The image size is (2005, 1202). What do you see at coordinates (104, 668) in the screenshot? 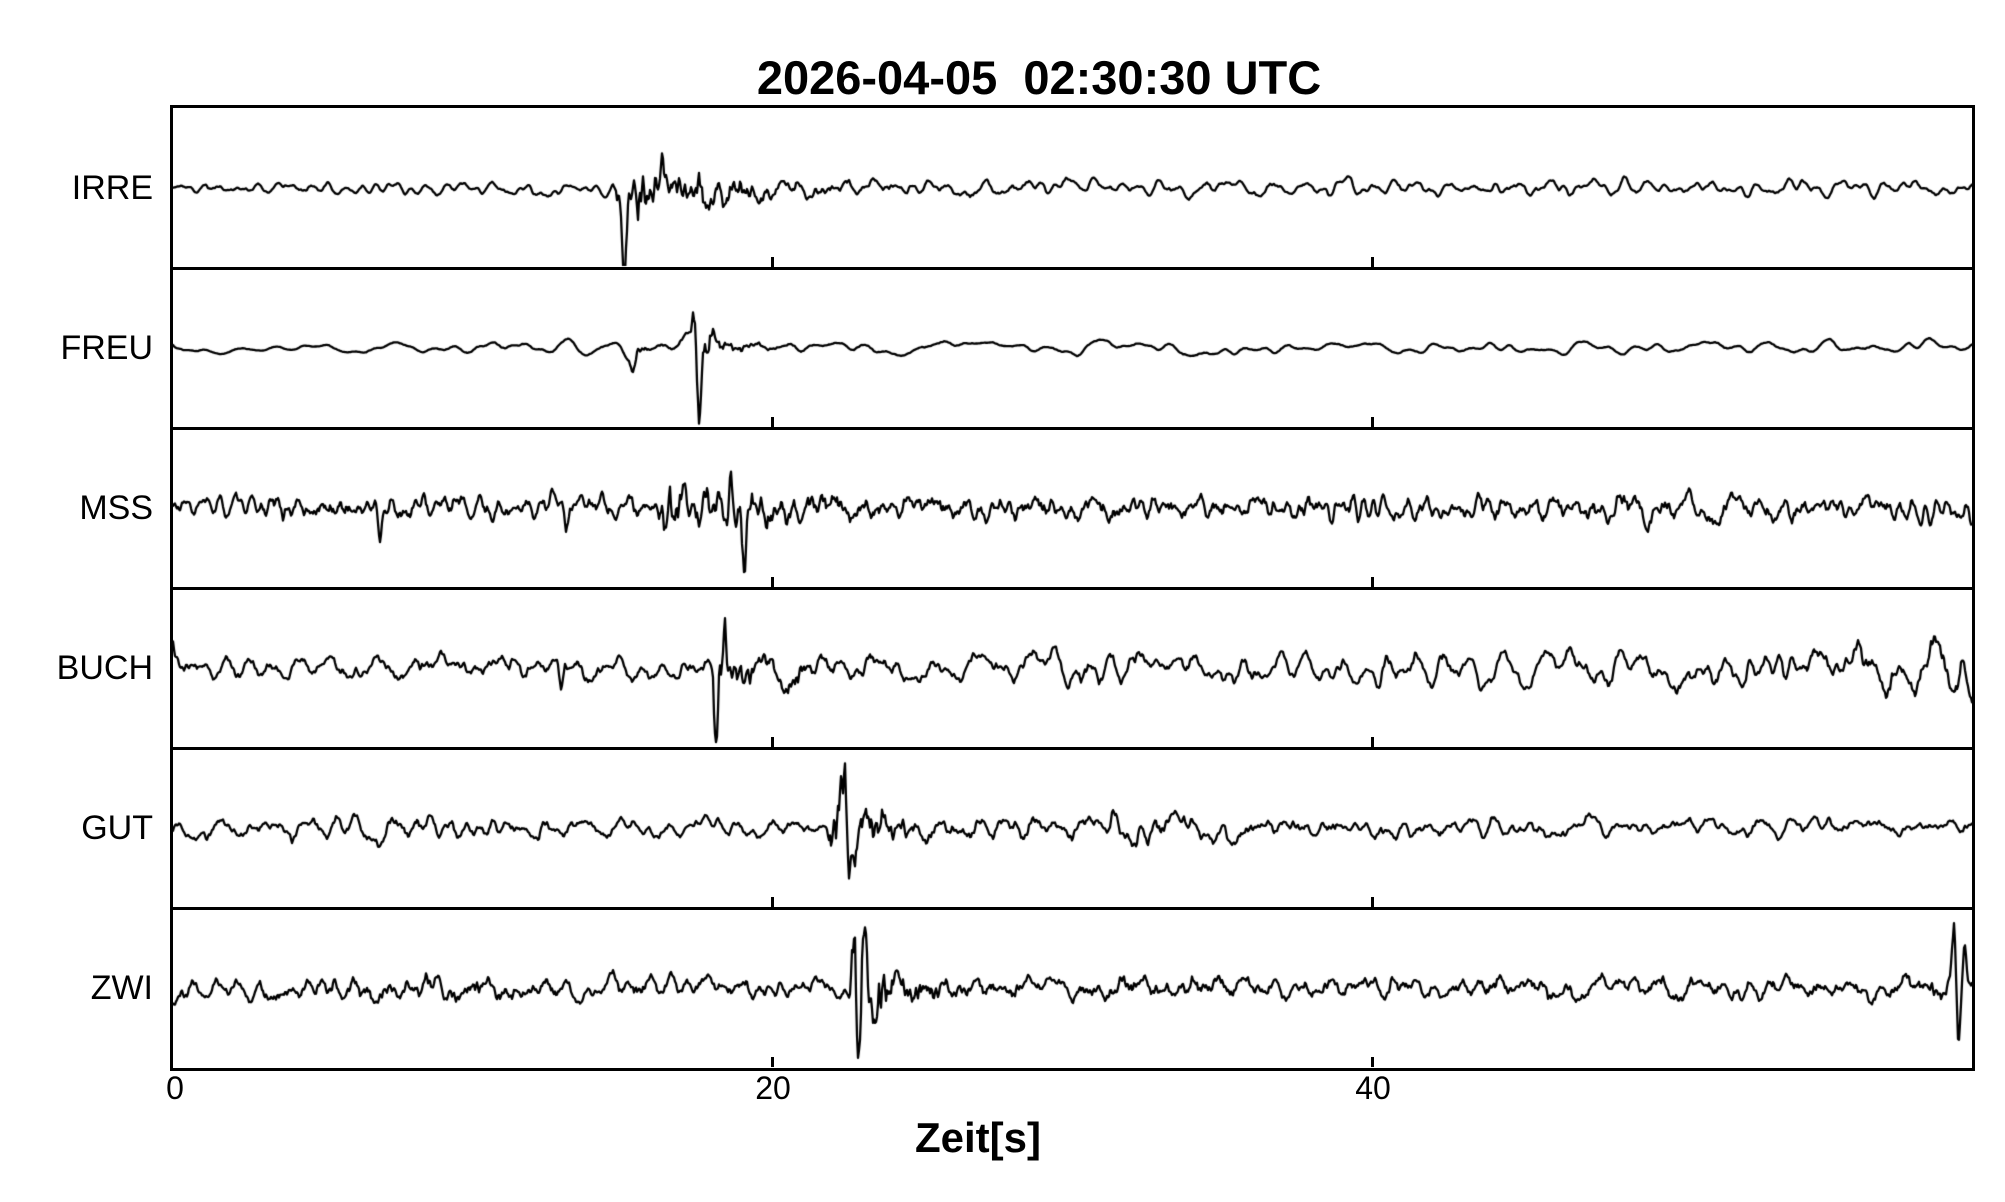
I see `station-label-buch: BUCH` at bounding box center [104, 668].